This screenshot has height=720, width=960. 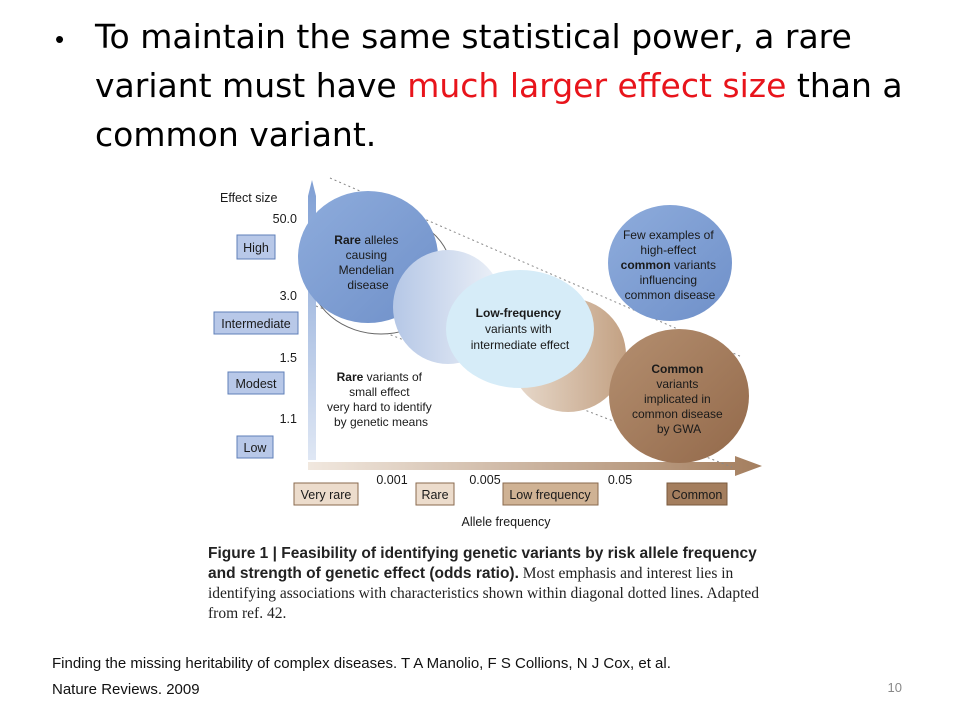 I want to click on few-examples-line3: variants, so click(x=693, y=265).